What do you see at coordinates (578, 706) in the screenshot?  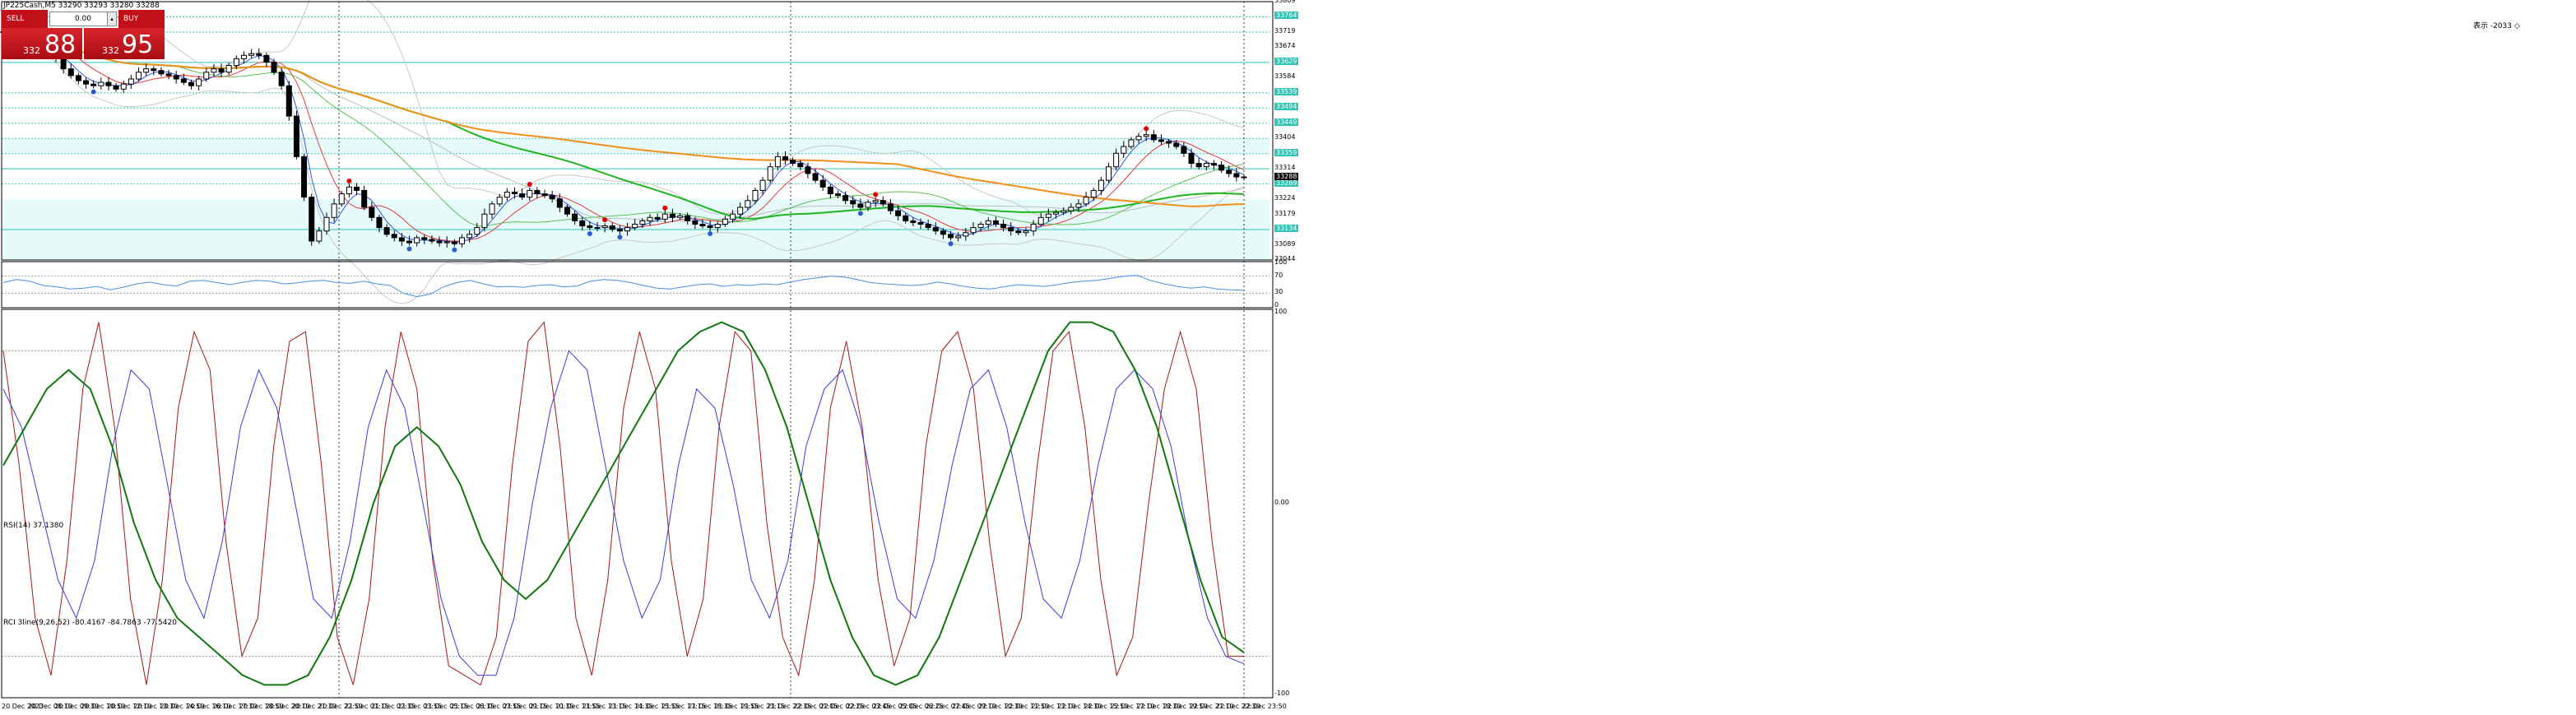 I see `time-tick-label: 21 Dec 11:55` at bounding box center [578, 706].